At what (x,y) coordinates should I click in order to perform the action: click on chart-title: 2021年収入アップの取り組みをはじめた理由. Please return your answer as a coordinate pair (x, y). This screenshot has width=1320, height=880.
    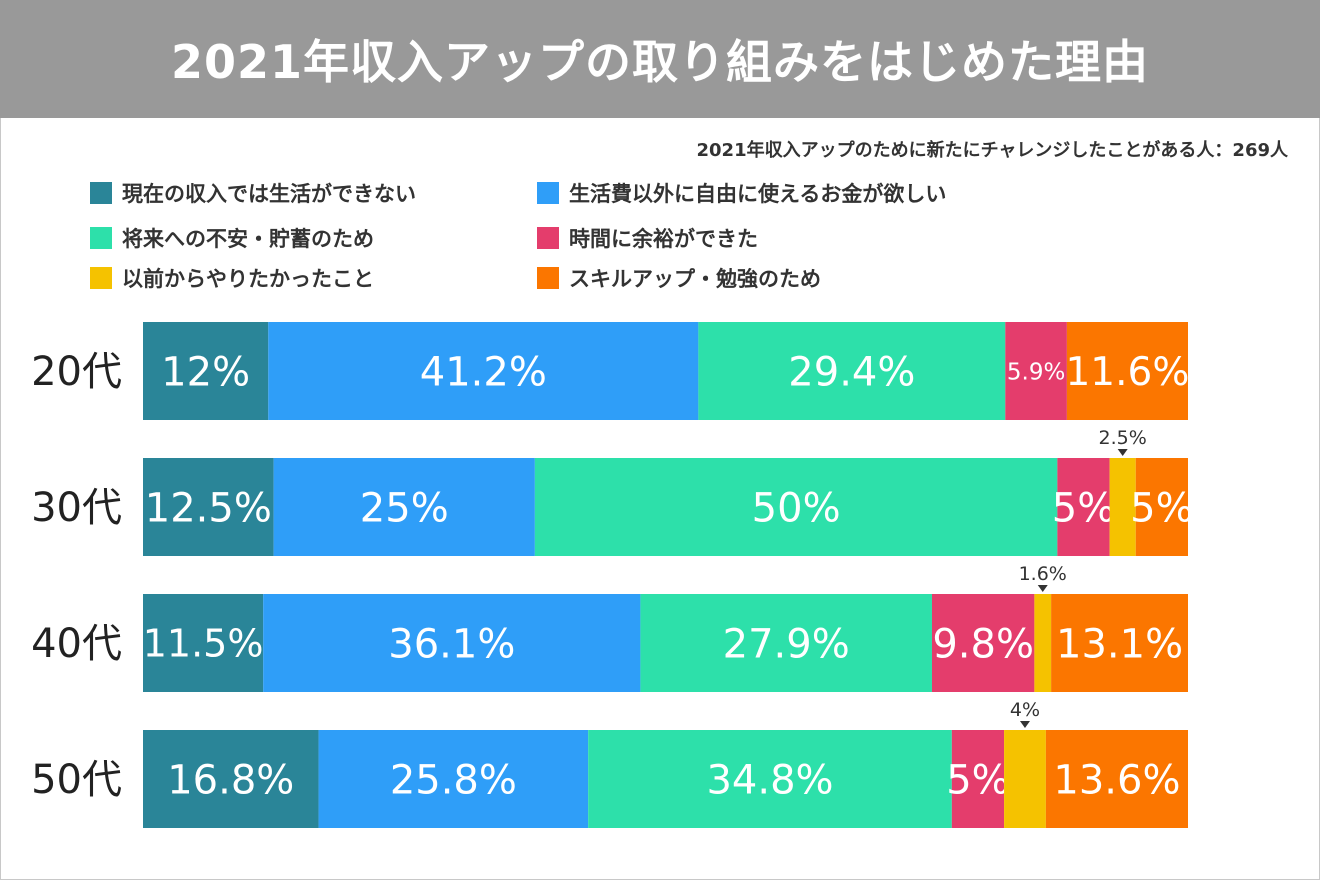
    Looking at the image, I should click on (660, 62).